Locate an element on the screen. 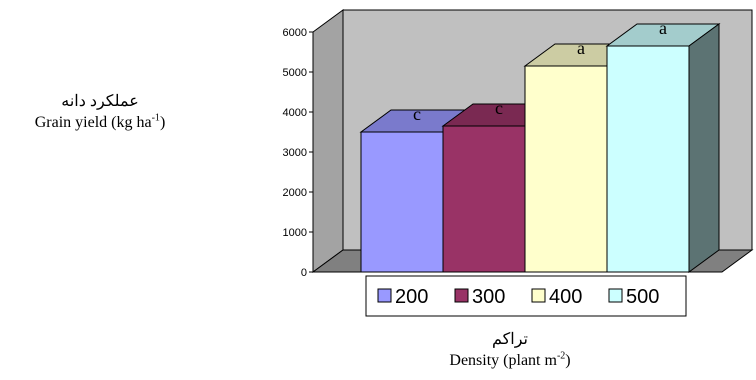 This screenshot has width=756, height=380. x-axis-label-english: Density (plant m-2) is located at coordinates (510, 361).